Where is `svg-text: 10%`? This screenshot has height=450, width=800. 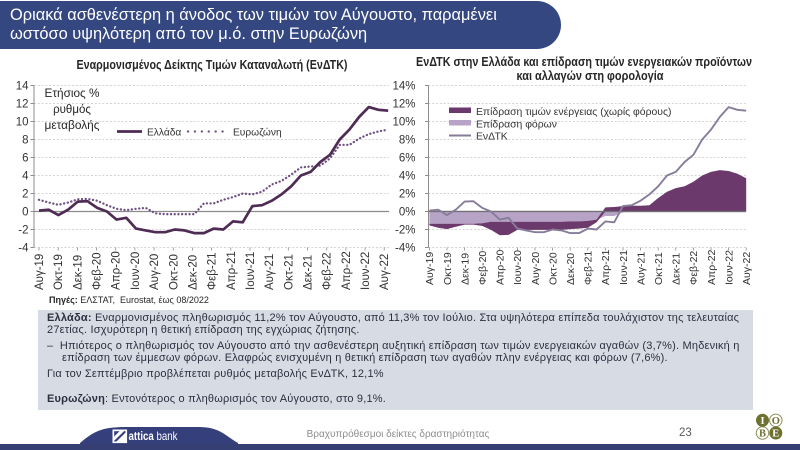 svg-text: 10% is located at coordinates (403, 123).